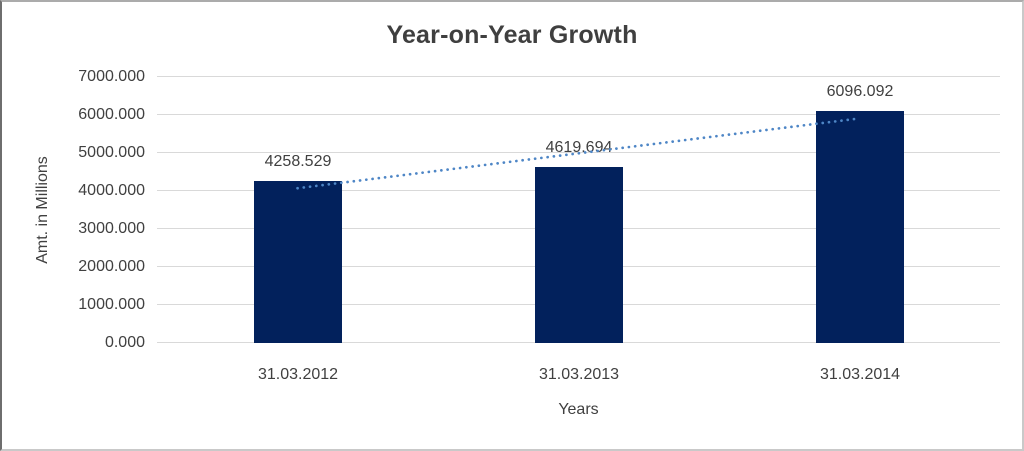 Image resolution: width=1024 pixels, height=451 pixels. Describe the element at coordinates (124, 342) in the screenshot. I see `y-tick-label: 0.000` at that location.